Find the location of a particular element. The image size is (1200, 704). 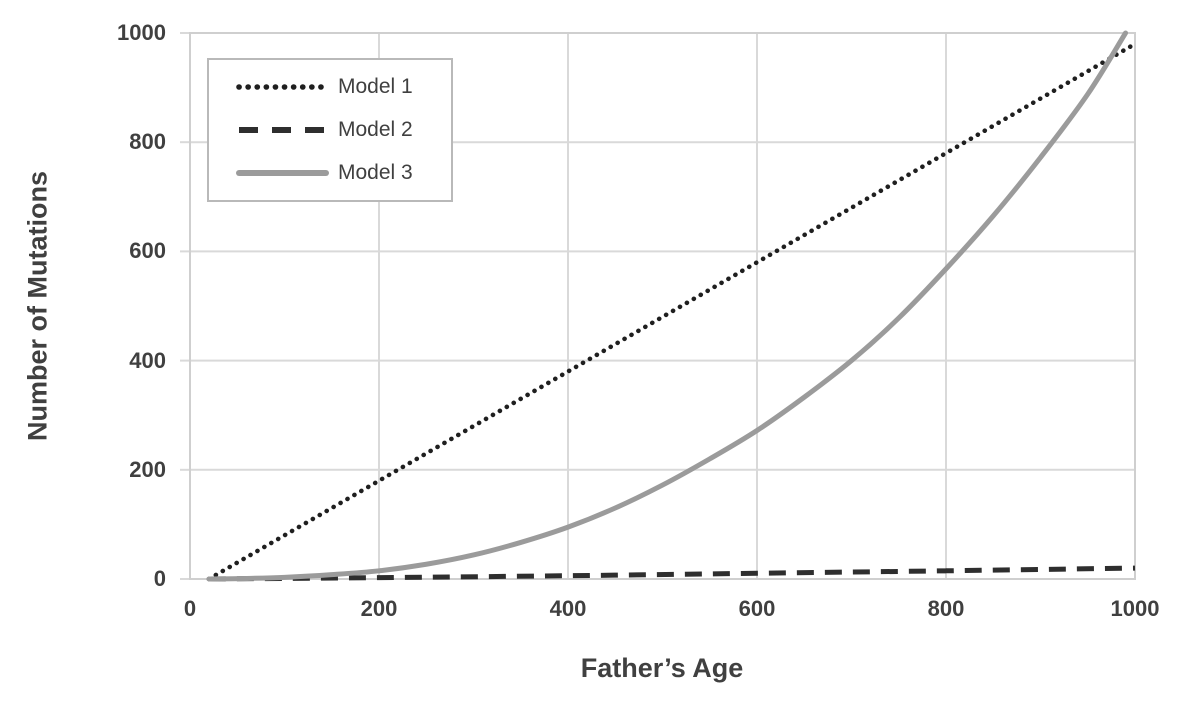

y-tick-label: 200 is located at coordinates (147, 469).